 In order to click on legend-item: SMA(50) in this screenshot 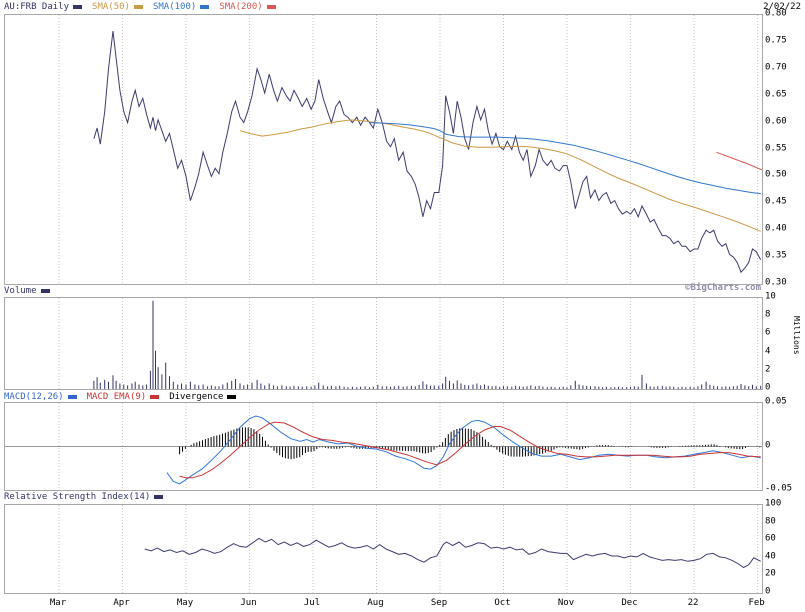, I will do `click(117, 6)`.